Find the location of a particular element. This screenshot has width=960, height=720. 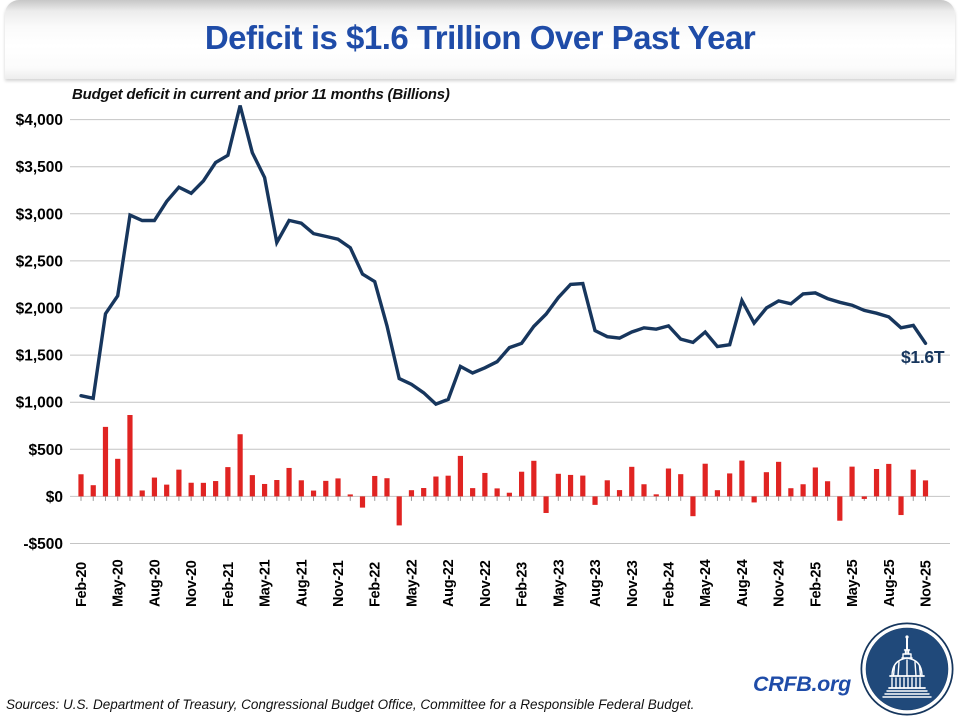

x-tick-label: Feb-21 is located at coordinates (229, 584).